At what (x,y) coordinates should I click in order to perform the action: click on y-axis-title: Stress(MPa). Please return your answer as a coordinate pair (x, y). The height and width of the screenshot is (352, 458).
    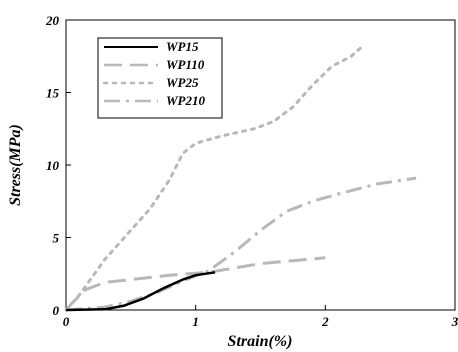
    Looking at the image, I should click on (15, 165).